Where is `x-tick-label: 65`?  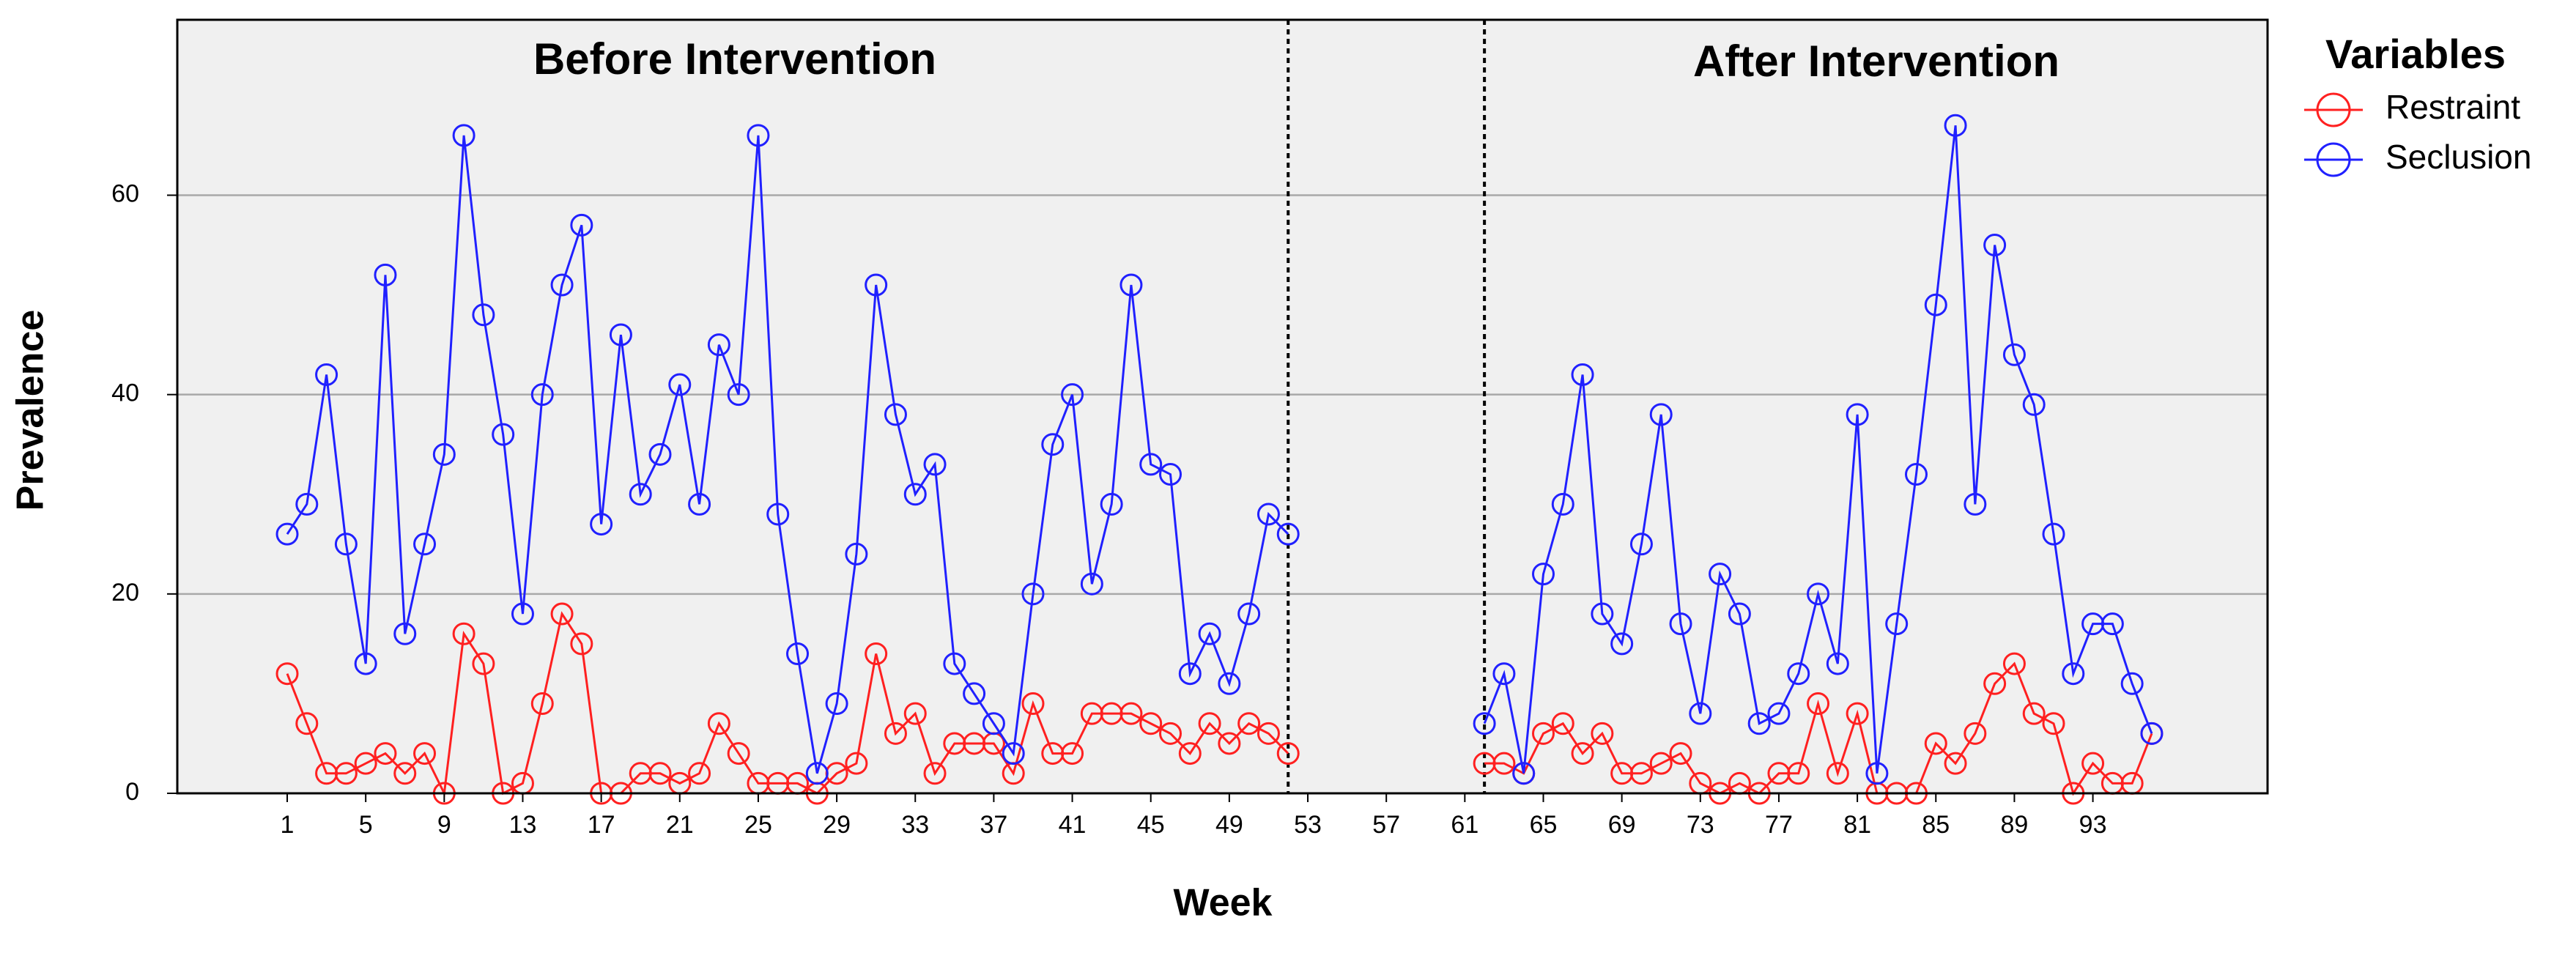
x-tick-label: 65 is located at coordinates (1544, 825).